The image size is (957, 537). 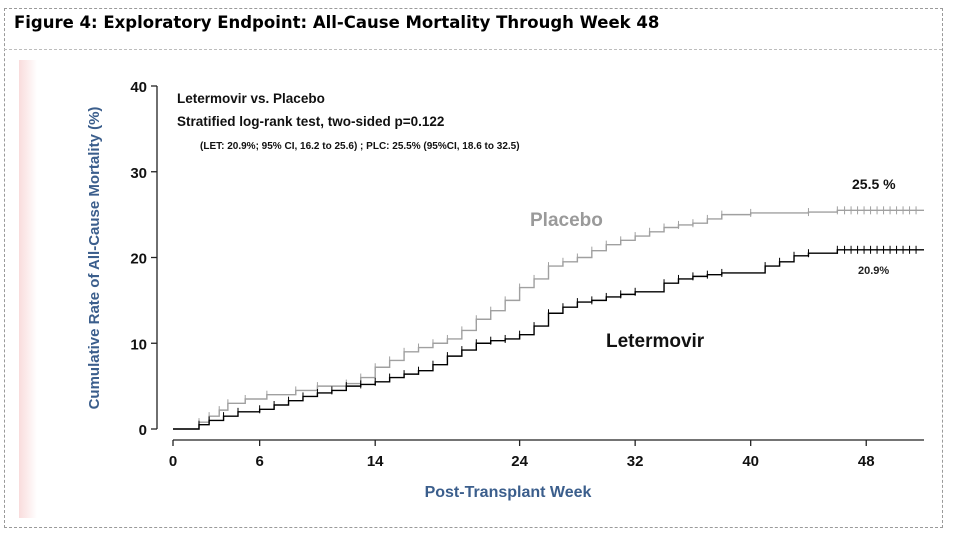 What do you see at coordinates (138, 259) in the screenshot?
I see `y-tick-label: 20` at bounding box center [138, 259].